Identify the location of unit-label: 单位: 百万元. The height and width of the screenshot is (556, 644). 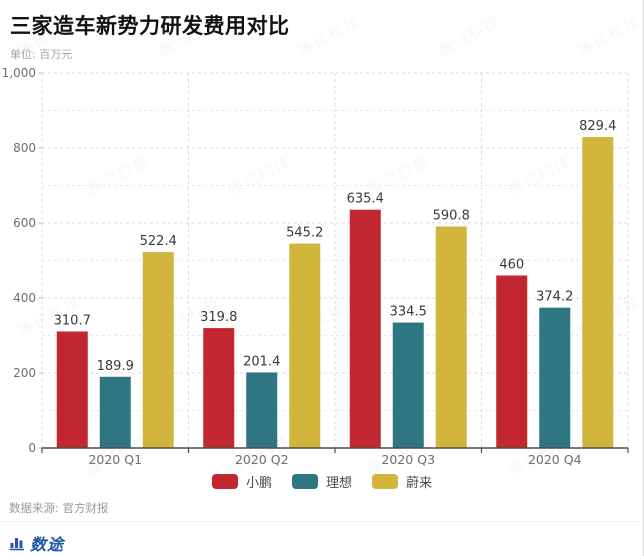
(41, 54).